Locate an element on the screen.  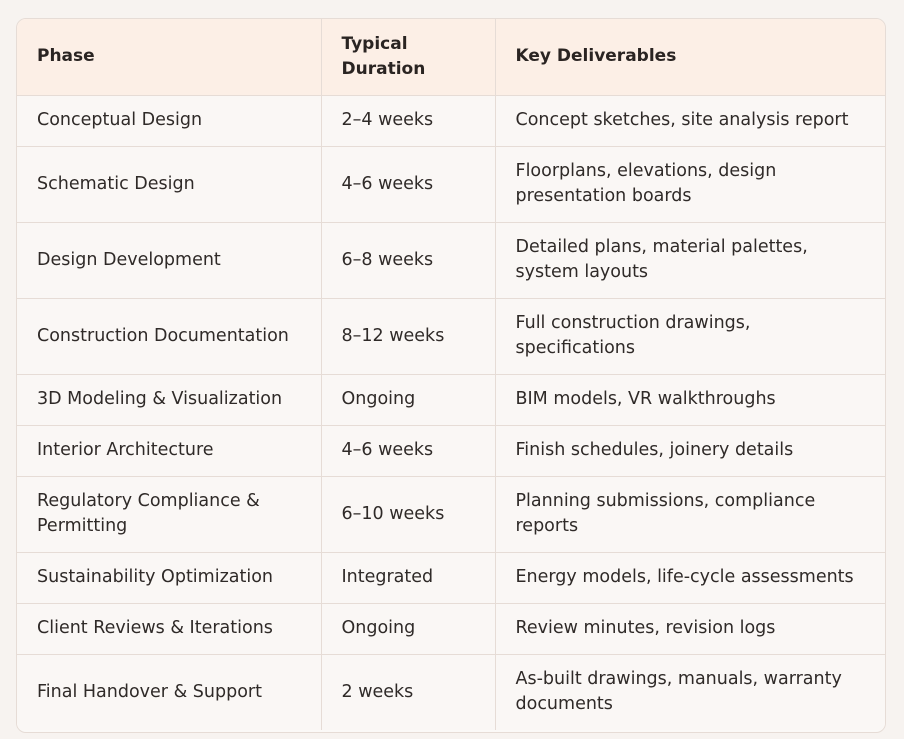
phase-cell: Regulatory Compliance & Permitting is located at coordinates (169, 514).